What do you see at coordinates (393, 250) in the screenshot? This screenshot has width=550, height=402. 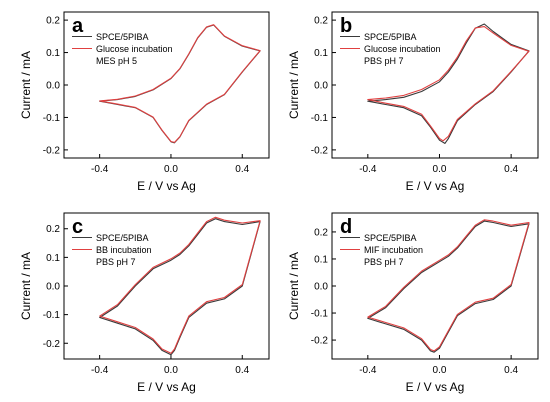 I see `legend-entry: MIF incubation` at bounding box center [393, 250].